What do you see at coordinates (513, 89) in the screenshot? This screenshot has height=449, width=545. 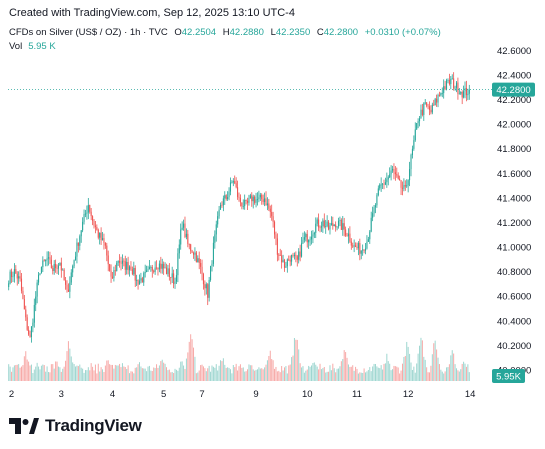 I see `last-price-badge` at bounding box center [513, 89].